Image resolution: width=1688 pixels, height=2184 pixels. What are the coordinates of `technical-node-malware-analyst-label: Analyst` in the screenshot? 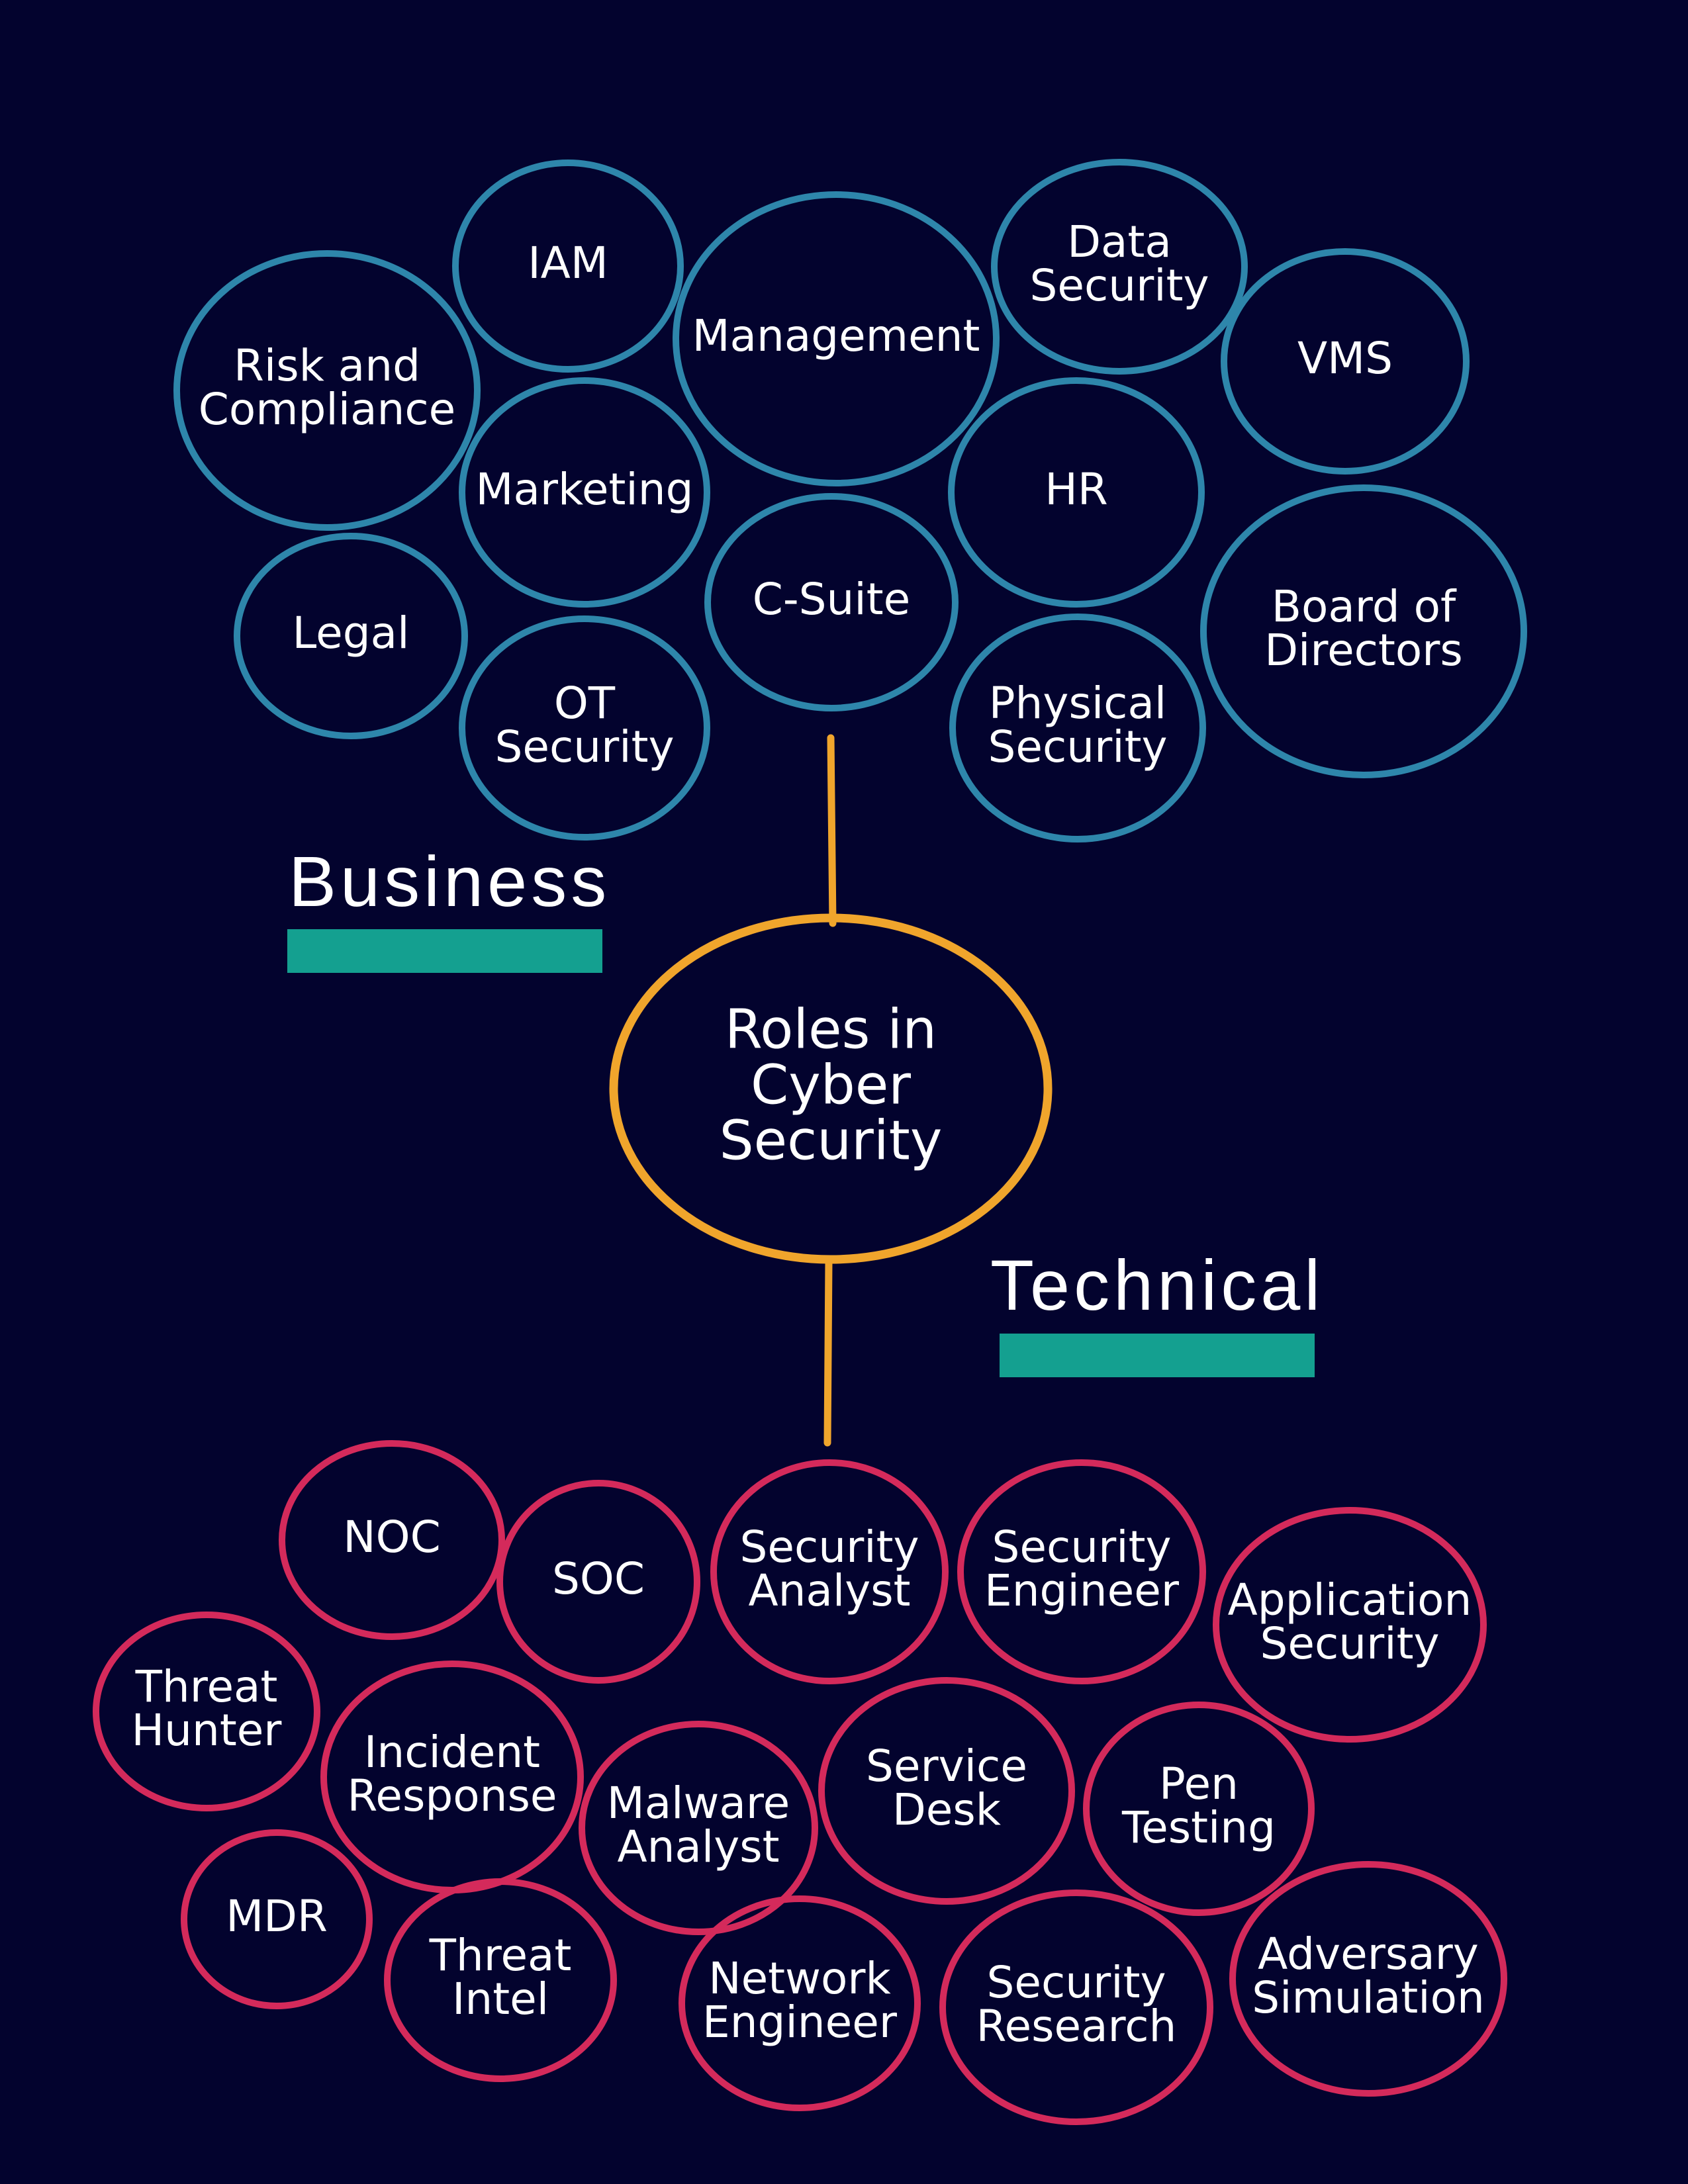 It's located at (698, 1846).